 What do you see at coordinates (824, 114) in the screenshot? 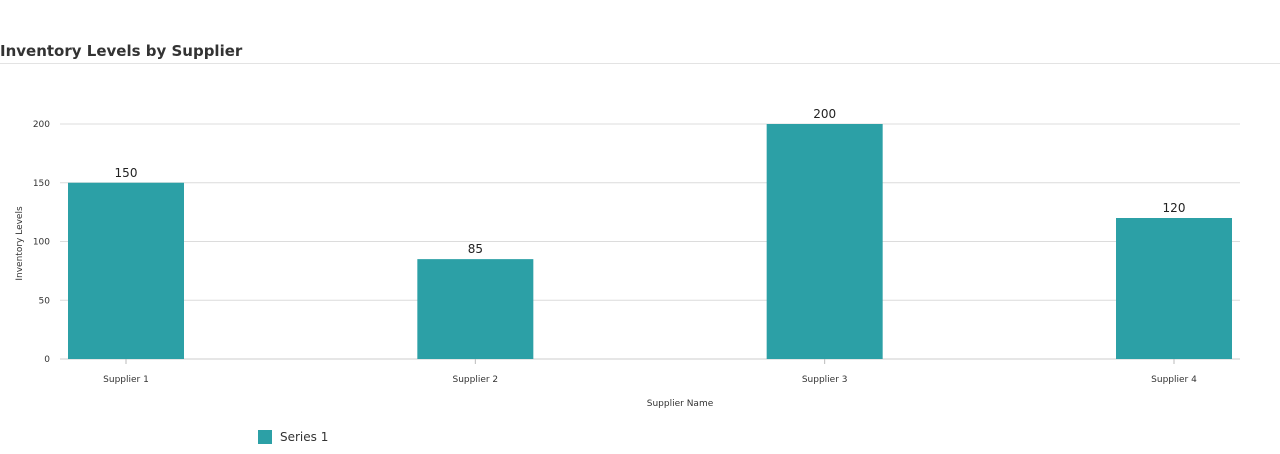
I see `data-label: 200` at bounding box center [824, 114].